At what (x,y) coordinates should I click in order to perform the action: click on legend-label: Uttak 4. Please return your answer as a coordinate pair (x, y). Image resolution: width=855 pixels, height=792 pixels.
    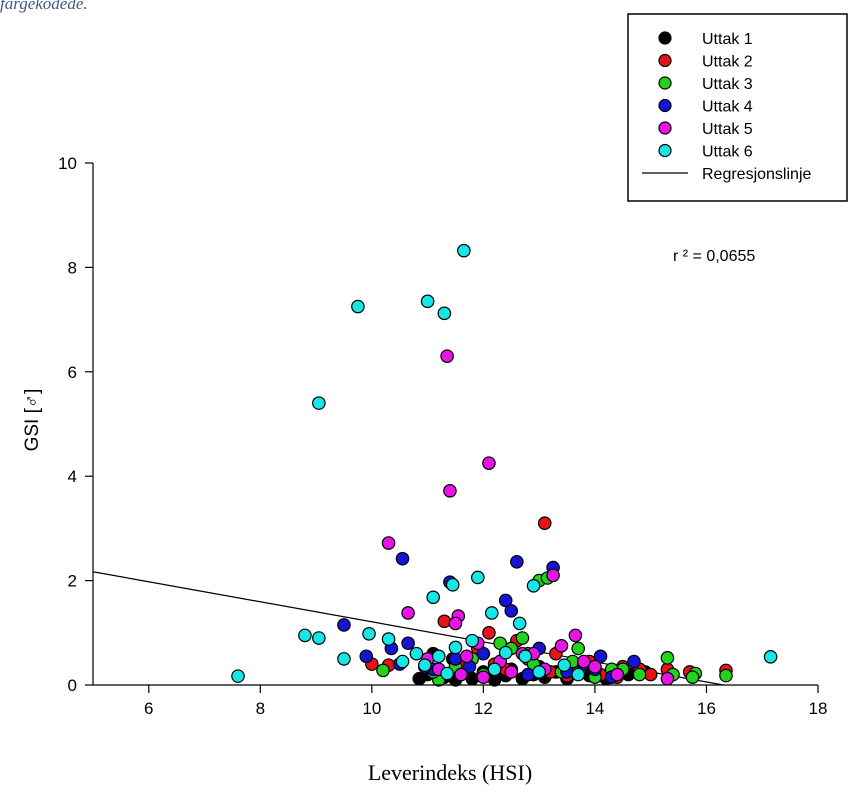
    Looking at the image, I should click on (727, 107).